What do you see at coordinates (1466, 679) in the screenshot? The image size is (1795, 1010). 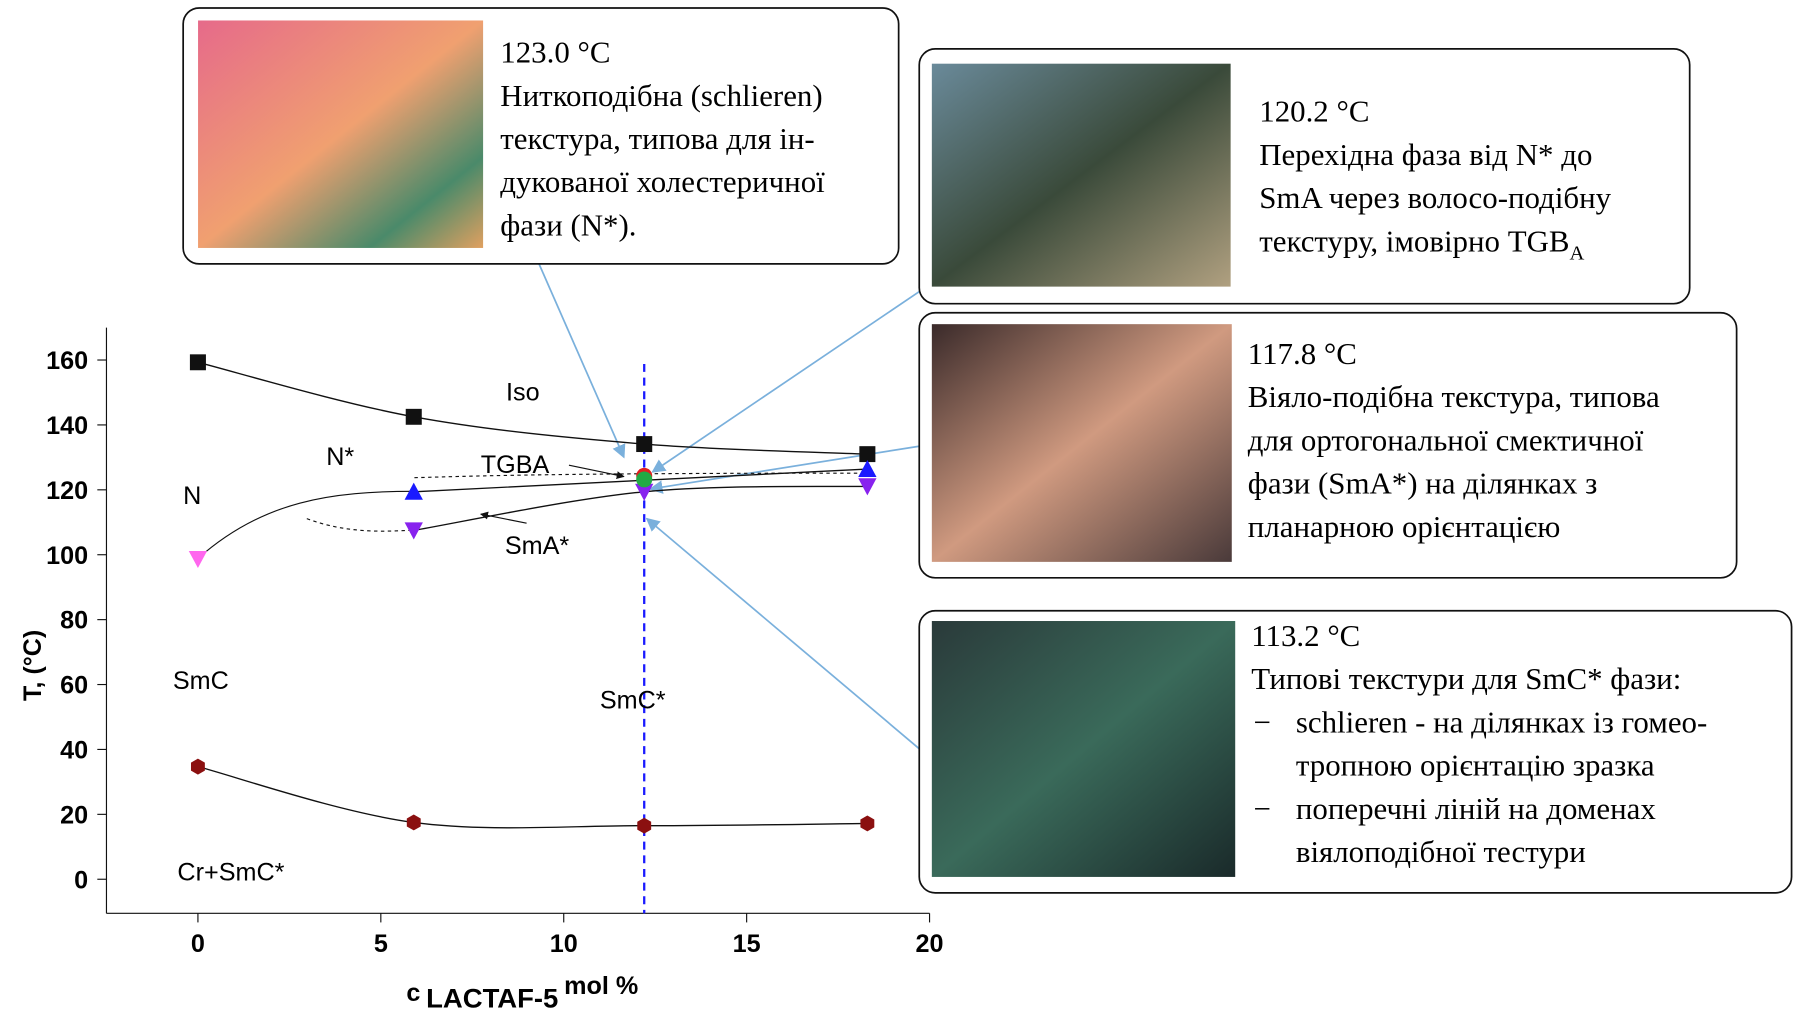 I see `callout-line: Типові текстури для SmC* фази:` at bounding box center [1466, 679].